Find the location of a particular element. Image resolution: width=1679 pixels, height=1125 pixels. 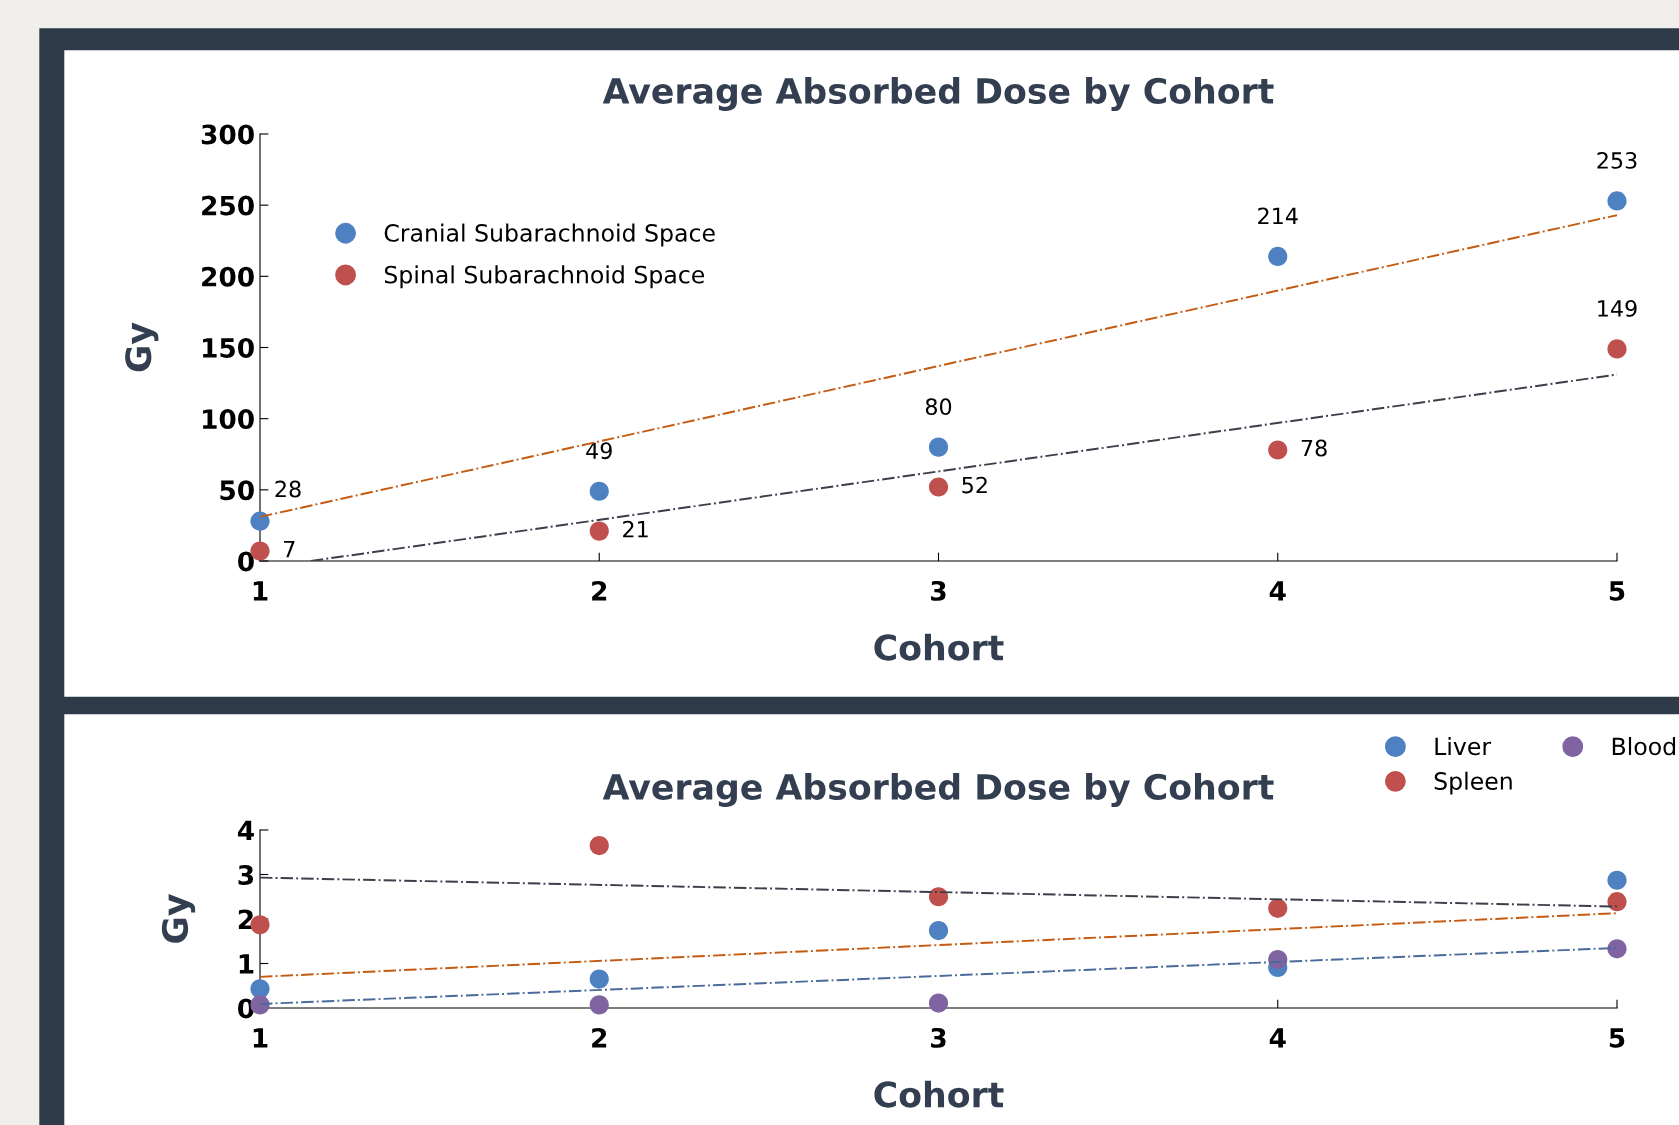

data-label: 253 is located at coordinates (1617, 160).